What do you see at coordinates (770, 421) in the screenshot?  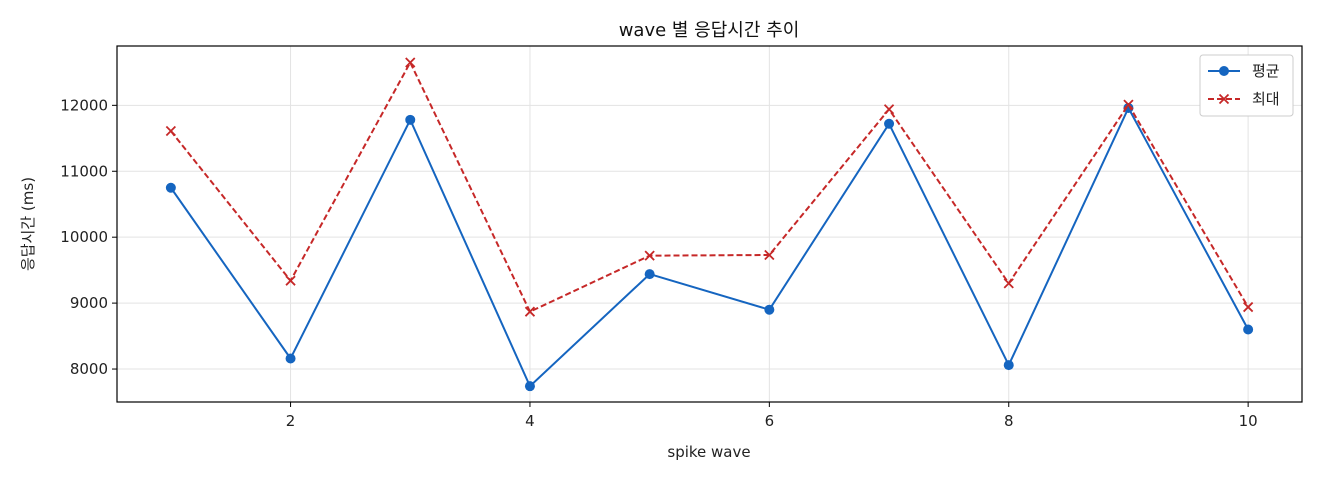 I see `x-tick-label: 6` at bounding box center [770, 421].